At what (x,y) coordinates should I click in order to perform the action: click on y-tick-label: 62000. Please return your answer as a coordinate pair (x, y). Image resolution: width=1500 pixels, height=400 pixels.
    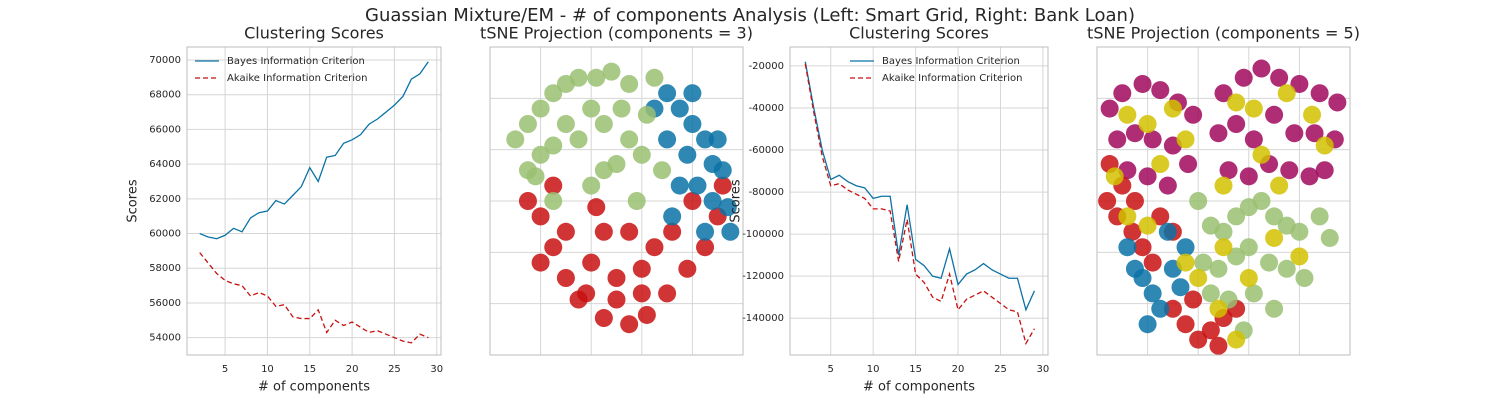
    Looking at the image, I should click on (165, 199).